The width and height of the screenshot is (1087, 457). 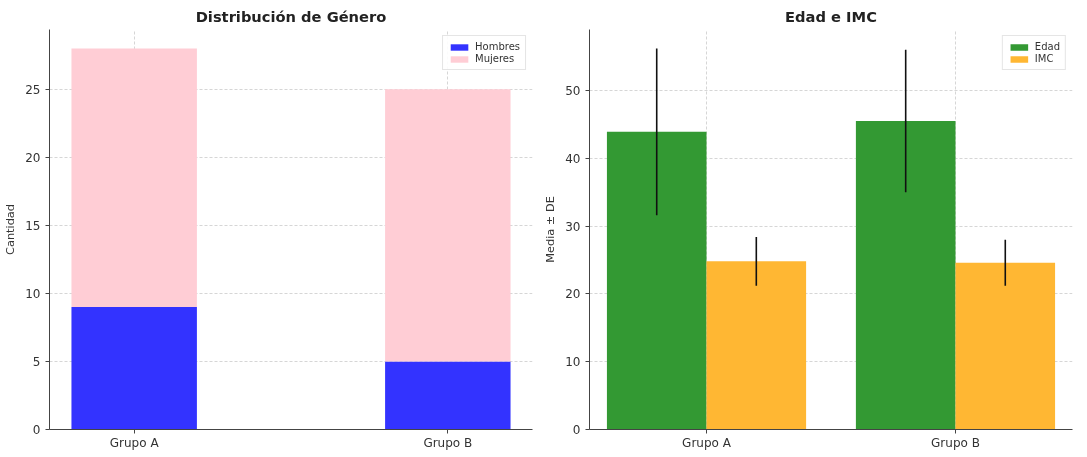 I want to click on legend-label: Edad, so click(x=1047, y=46).